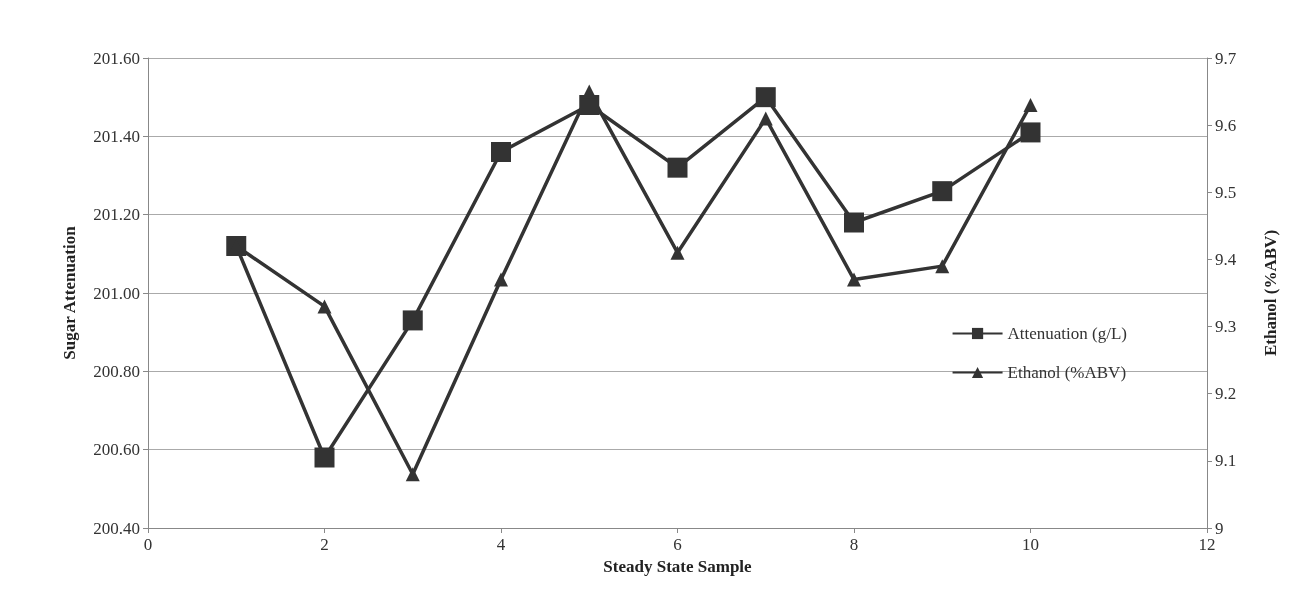 The width and height of the screenshot is (1302, 605). I want to click on y-tick-label: 201.20, so click(116, 215).